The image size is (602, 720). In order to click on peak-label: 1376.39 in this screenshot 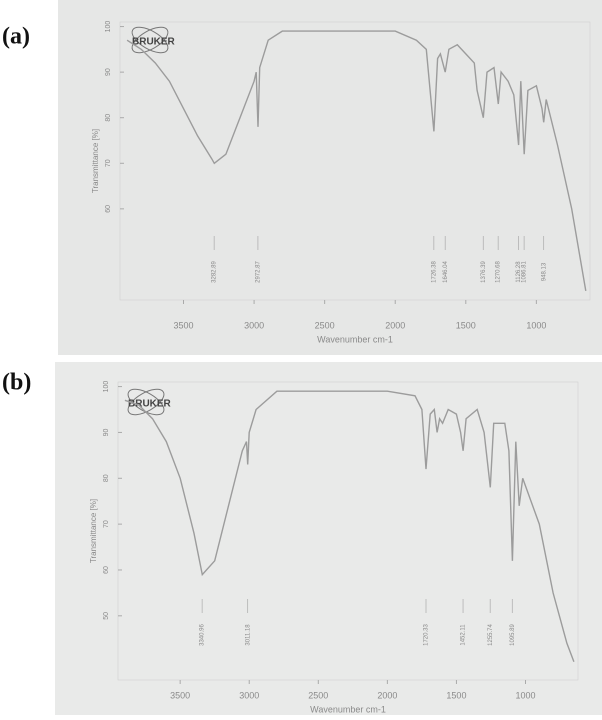, I will do `click(484, 272)`.